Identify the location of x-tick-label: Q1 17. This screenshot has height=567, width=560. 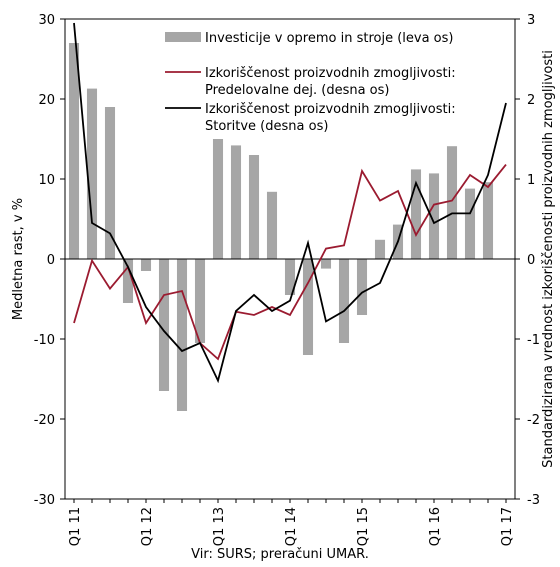
(507, 526).